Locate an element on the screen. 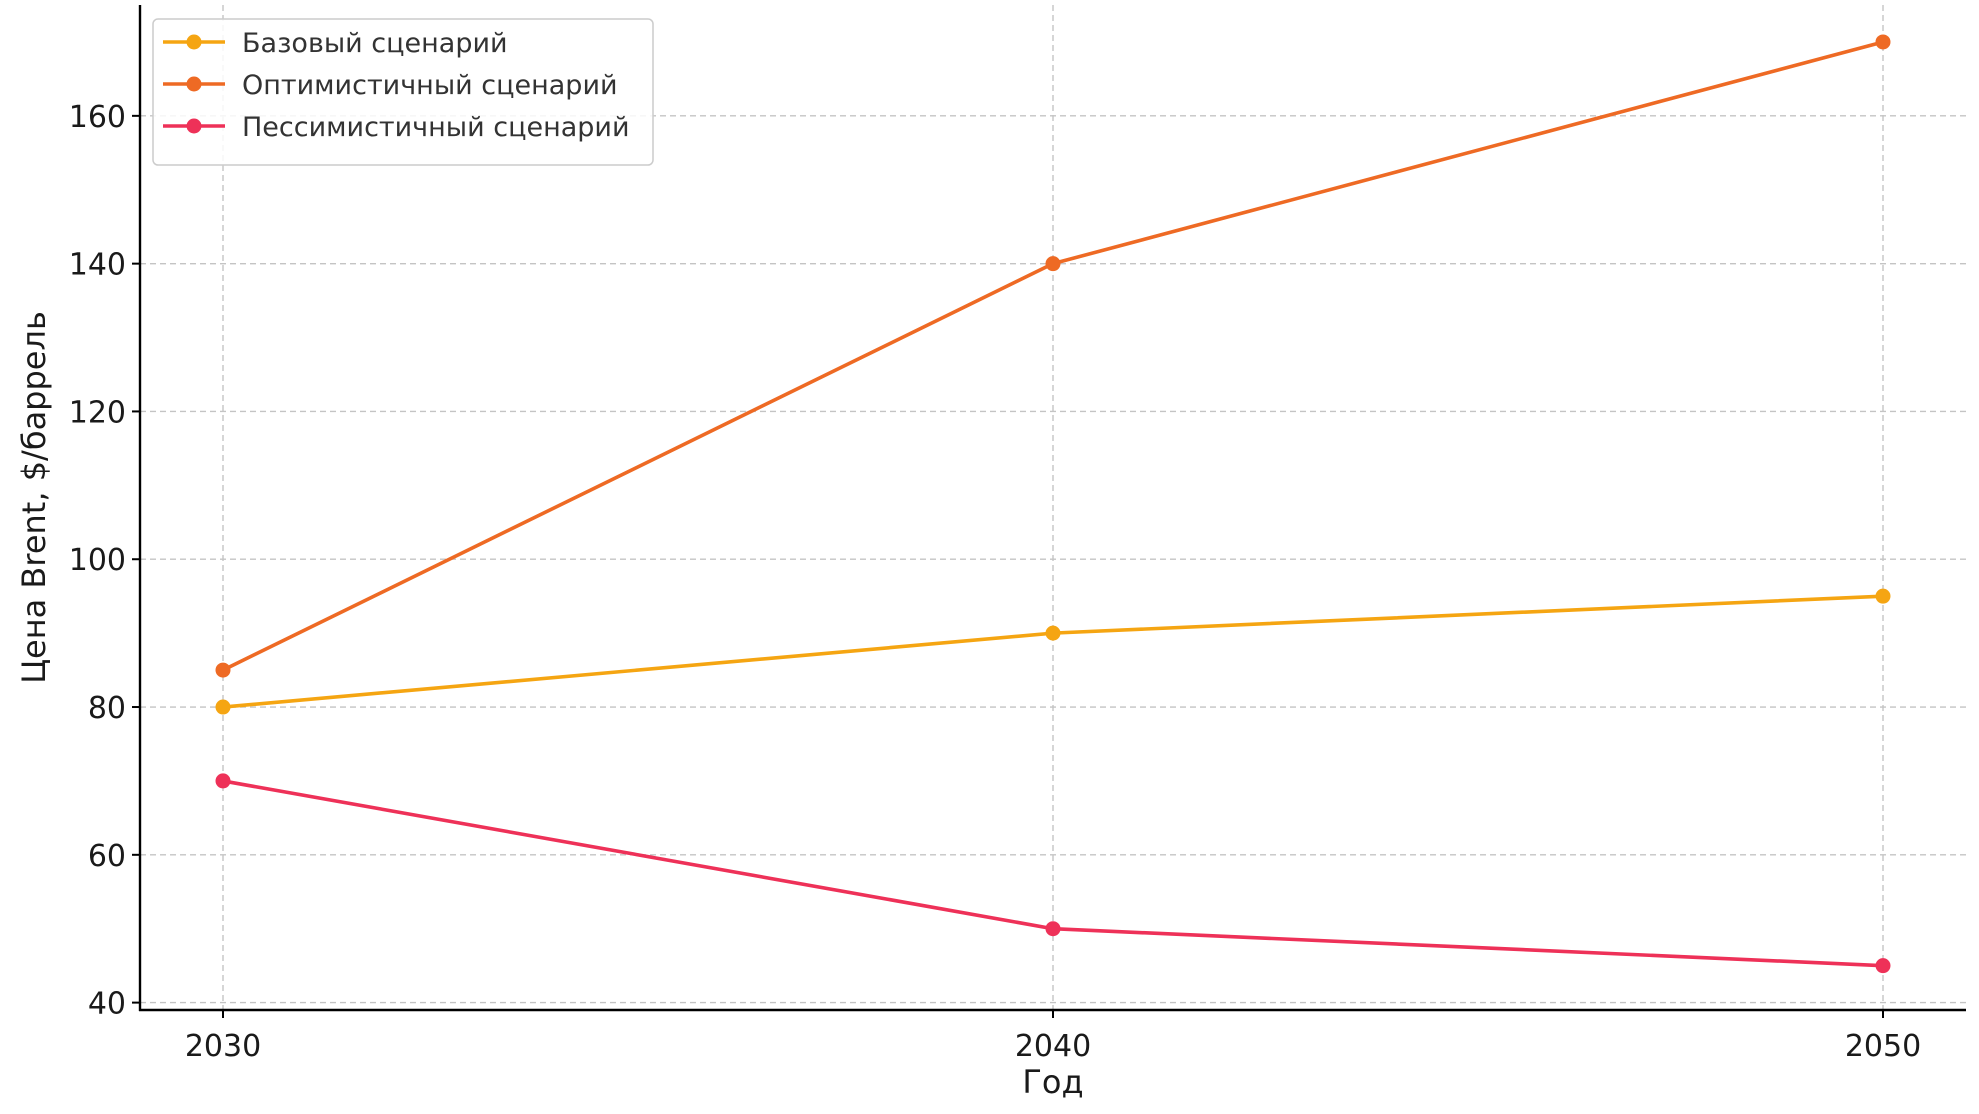 The image size is (1979, 1114). legend-label: Оптимистичный сценарий is located at coordinates (430, 85).